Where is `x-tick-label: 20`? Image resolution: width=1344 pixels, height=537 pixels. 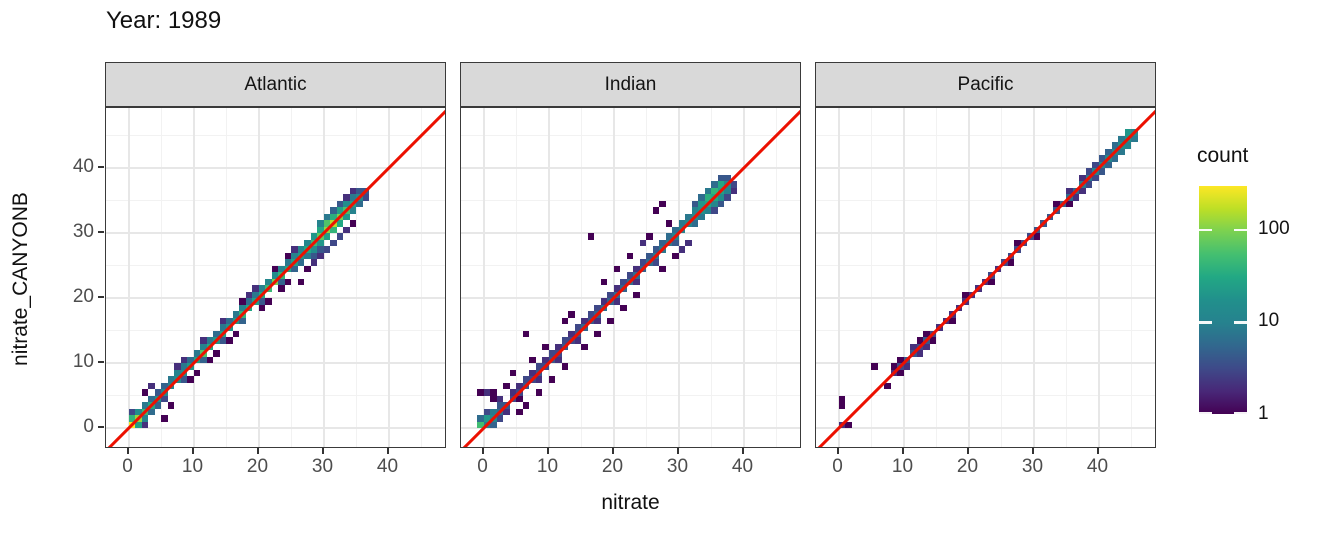 x-tick-label: 20 is located at coordinates (967, 466).